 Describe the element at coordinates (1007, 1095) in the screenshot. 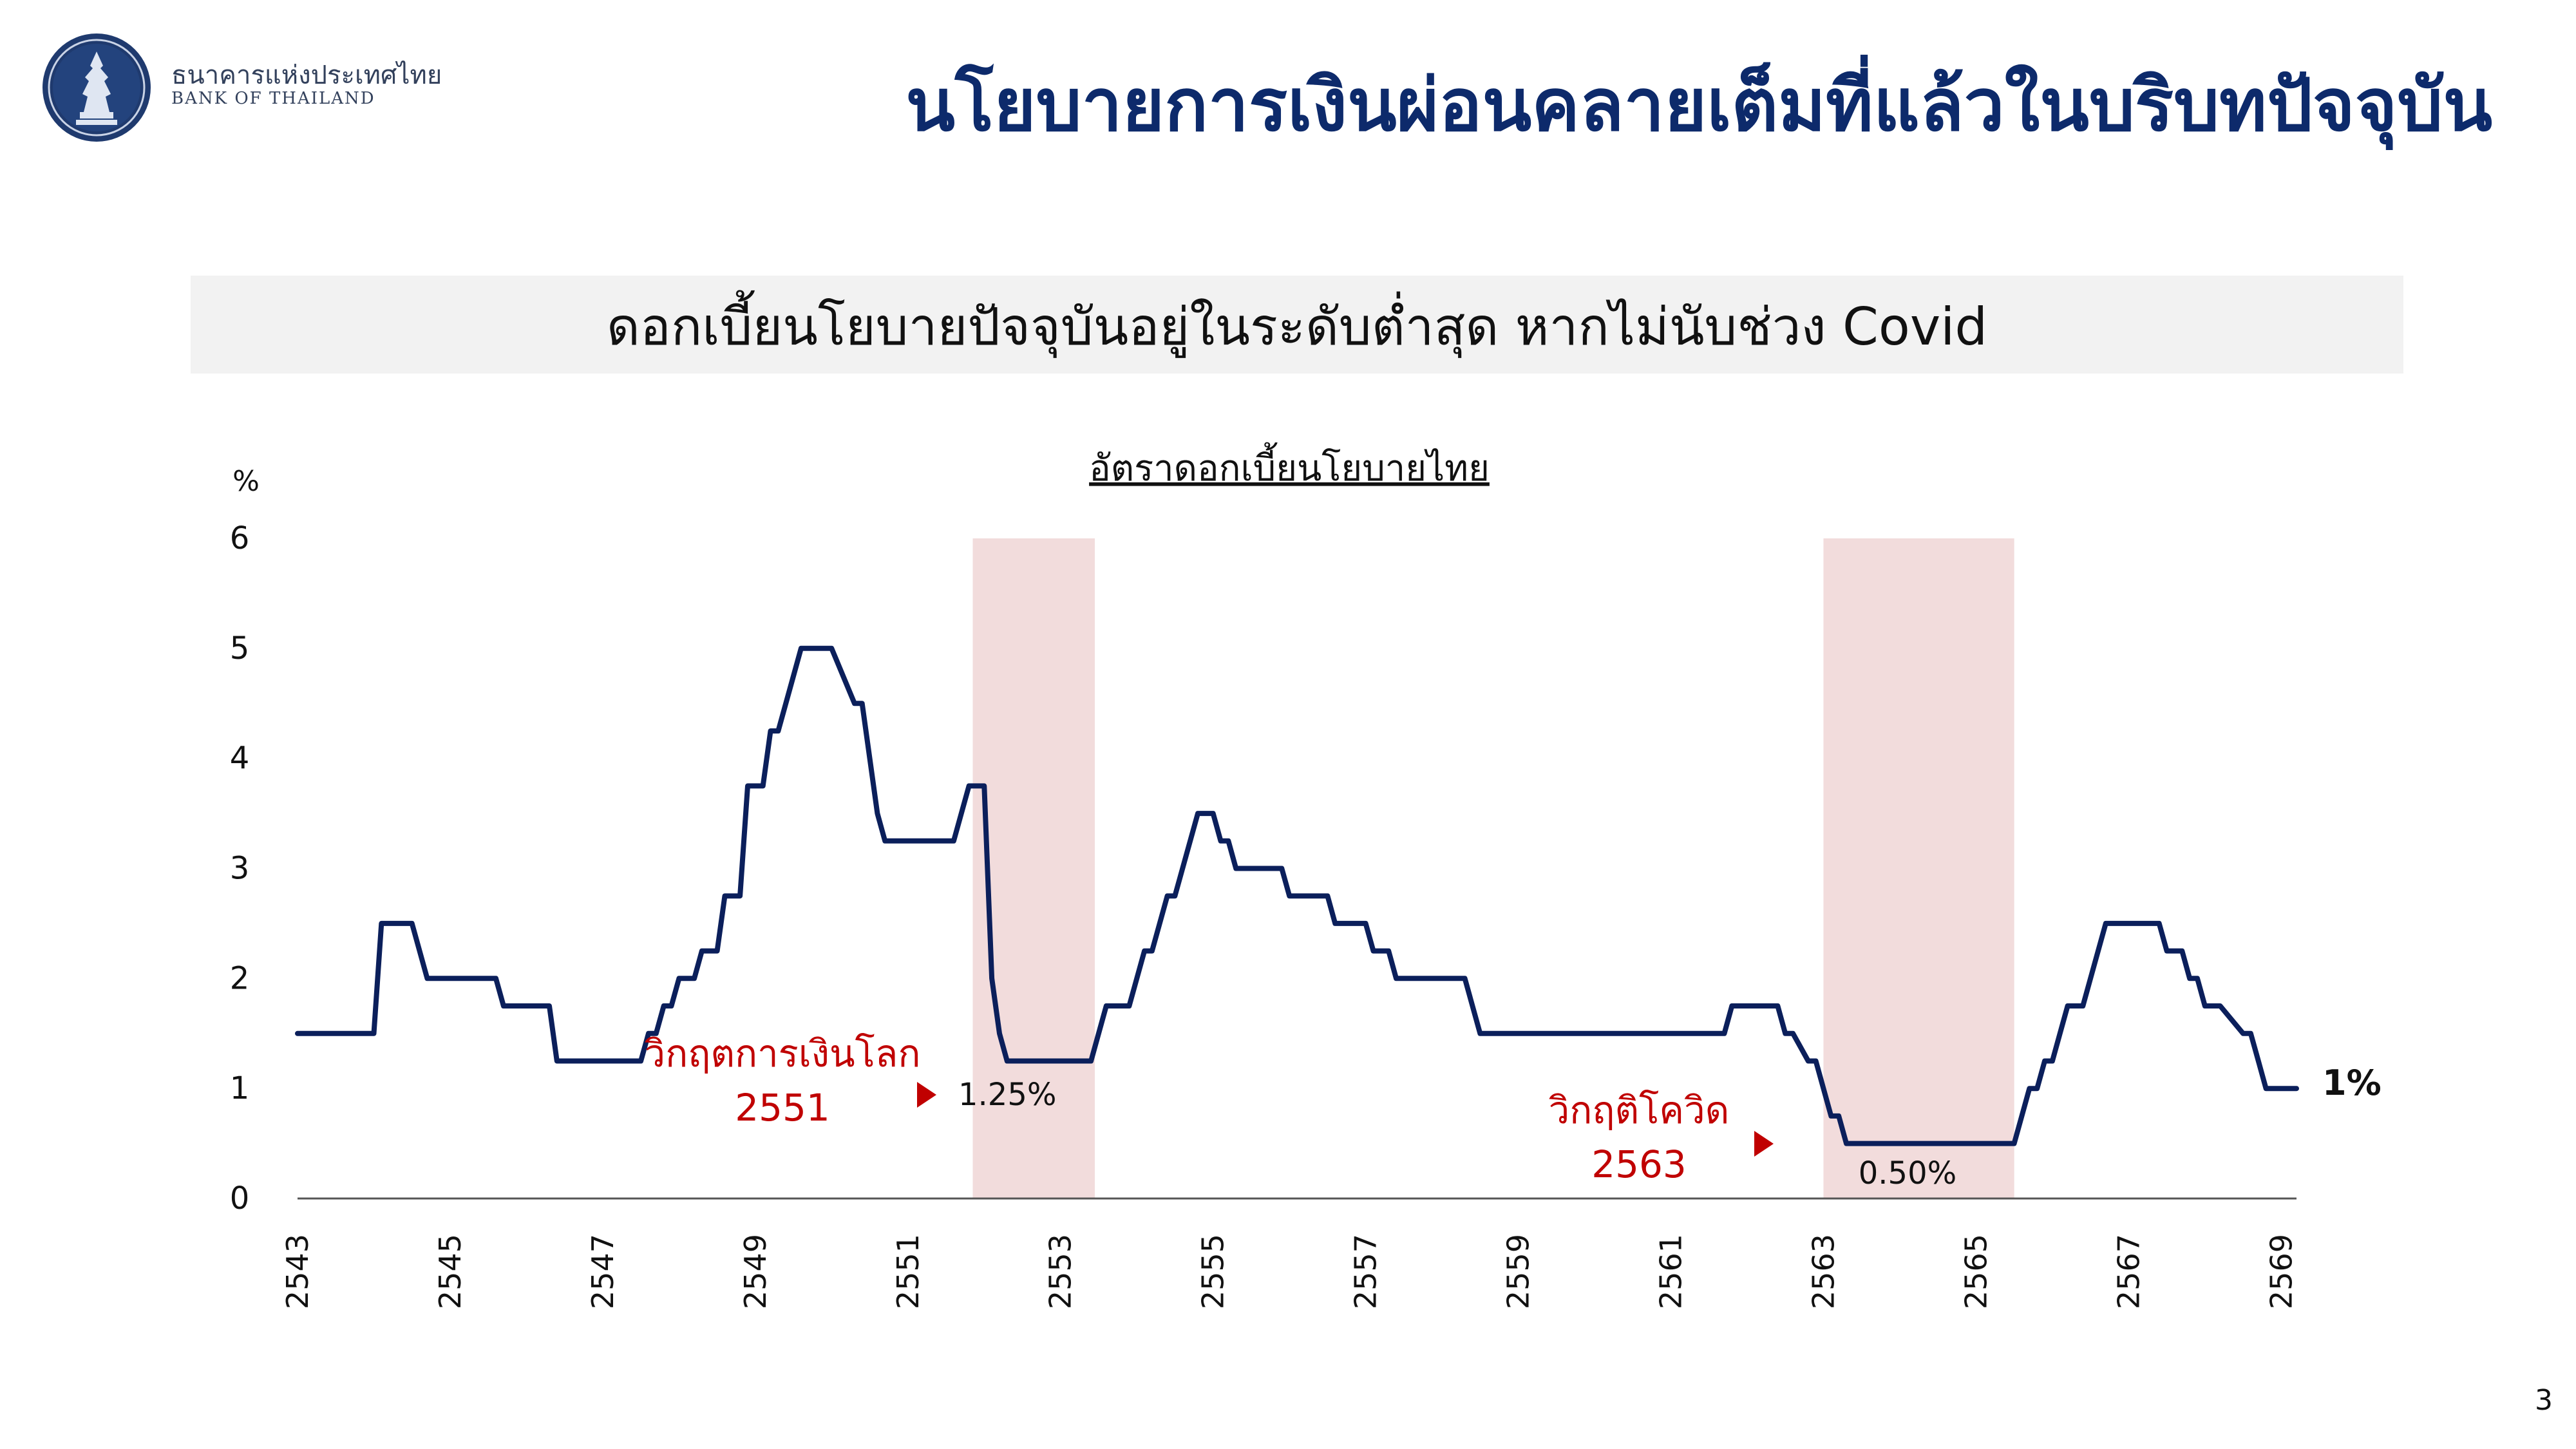

I see `annotation-gfc-value: 1.25%` at that location.